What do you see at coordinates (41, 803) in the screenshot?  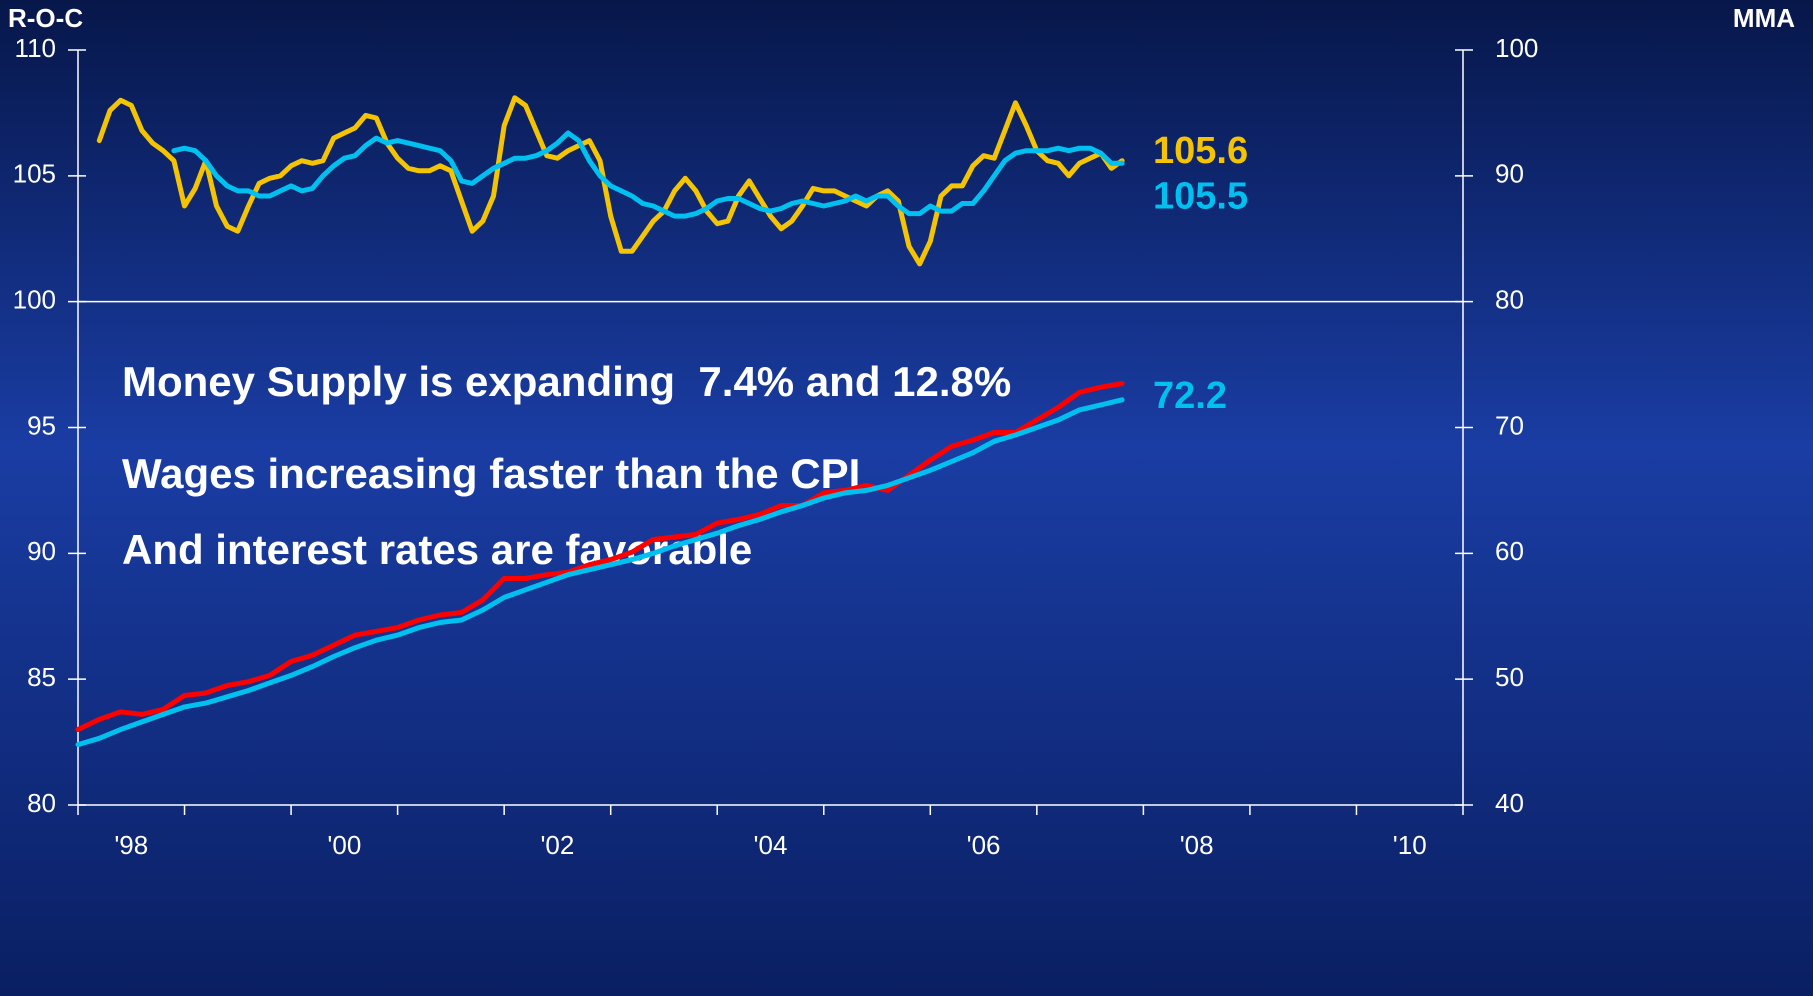 I see `y-tick-label: 80` at bounding box center [41, 803].